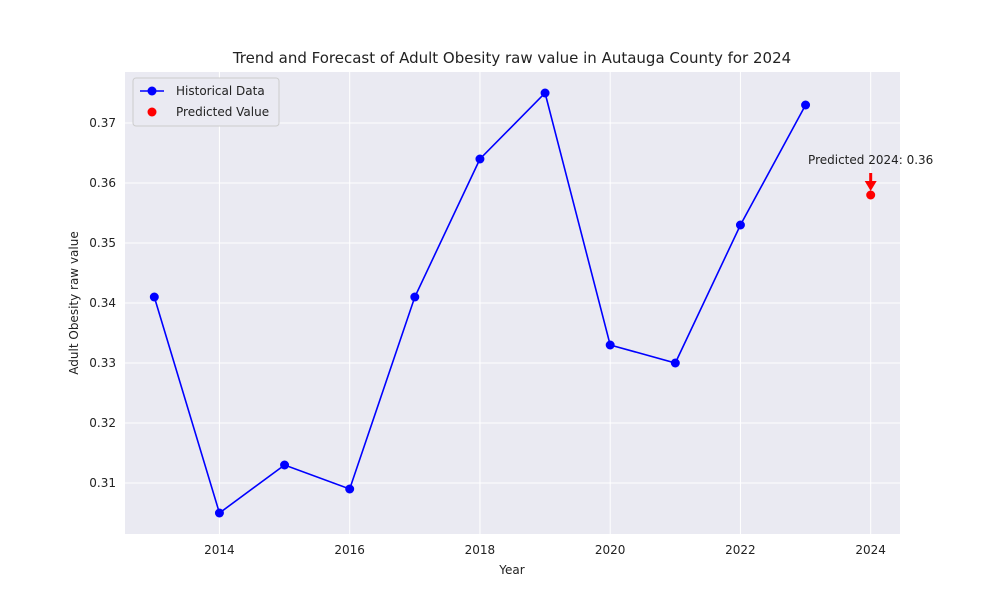 The height and width of the screenshot is (604, 1000). I want to click on y-tick-label: 0.37, so click(102, 123).